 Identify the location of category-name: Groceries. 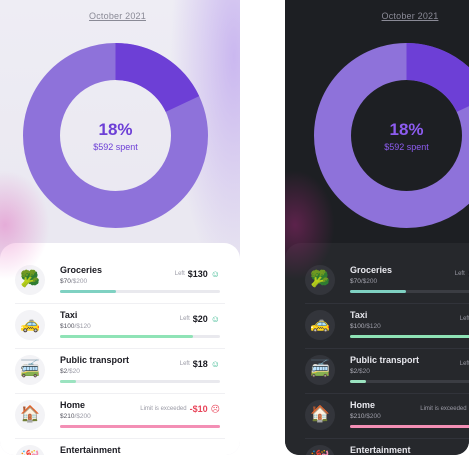
(81, 270).